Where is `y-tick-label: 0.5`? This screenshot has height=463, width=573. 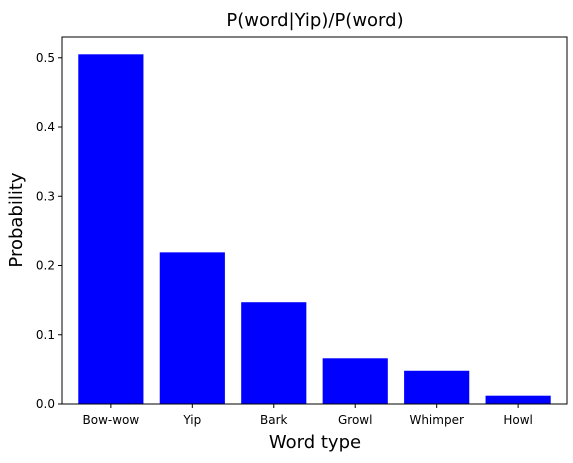
y-tick-label: 0.5 is located at coordinates (45, 58).